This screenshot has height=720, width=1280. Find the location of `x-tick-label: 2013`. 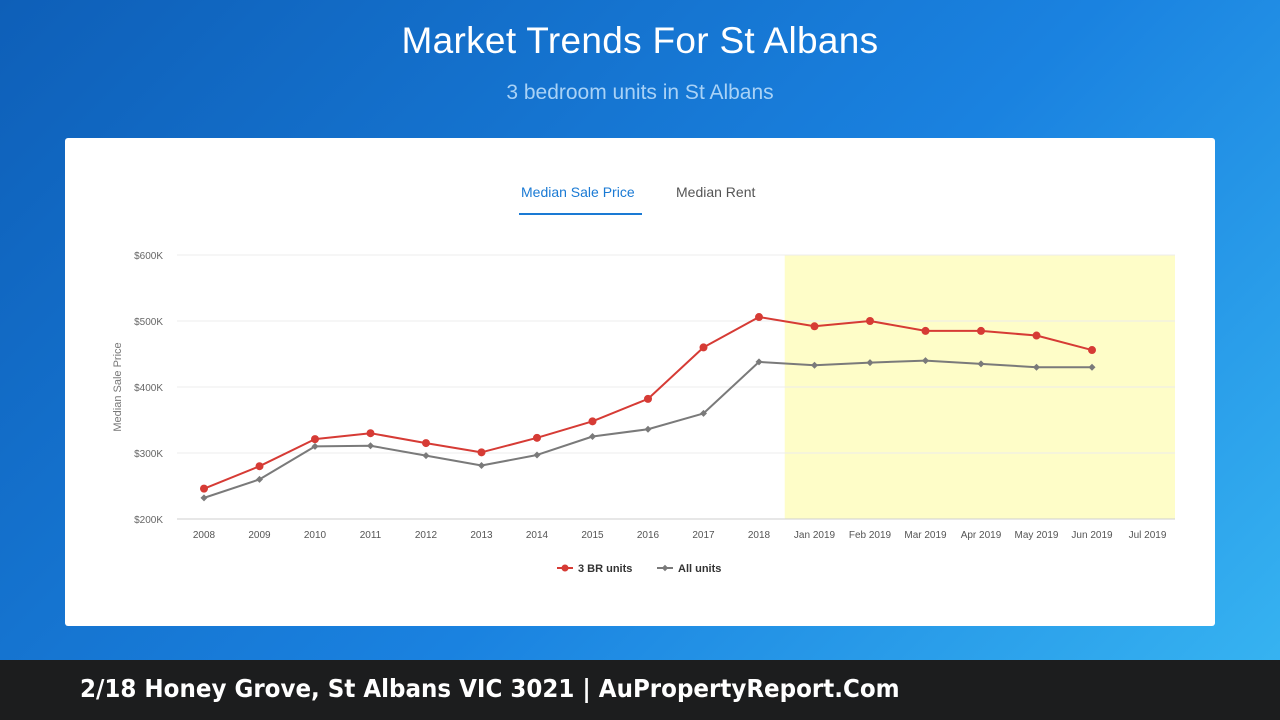

x-tick-label: 2013 is located at coordinates (481, 535).